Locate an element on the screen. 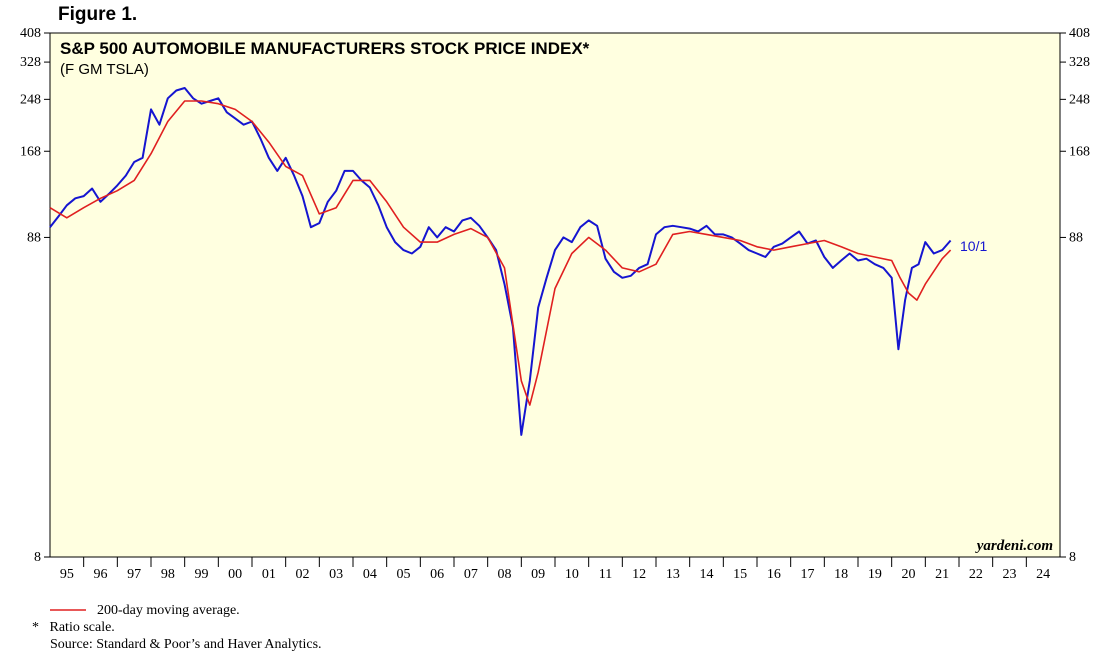  x-tick-label: 95 is located at coordinates (67, 574).